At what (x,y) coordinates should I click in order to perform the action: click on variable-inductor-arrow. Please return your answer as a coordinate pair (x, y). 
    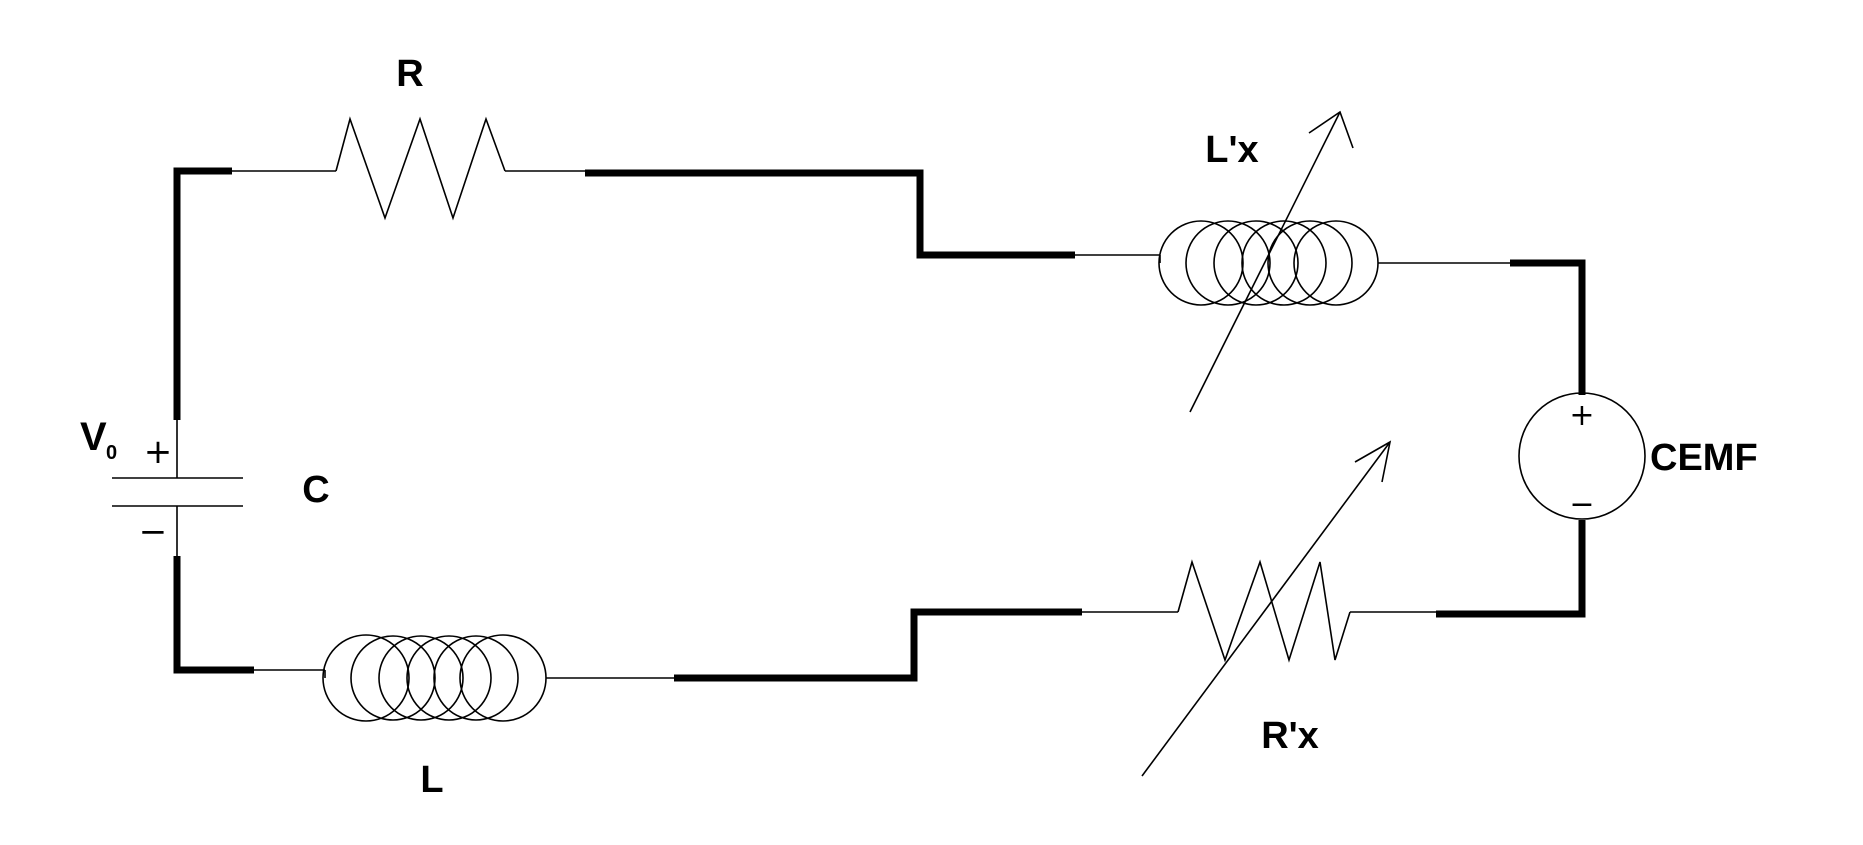
    Looking at the image, I should click on (1271, 261).